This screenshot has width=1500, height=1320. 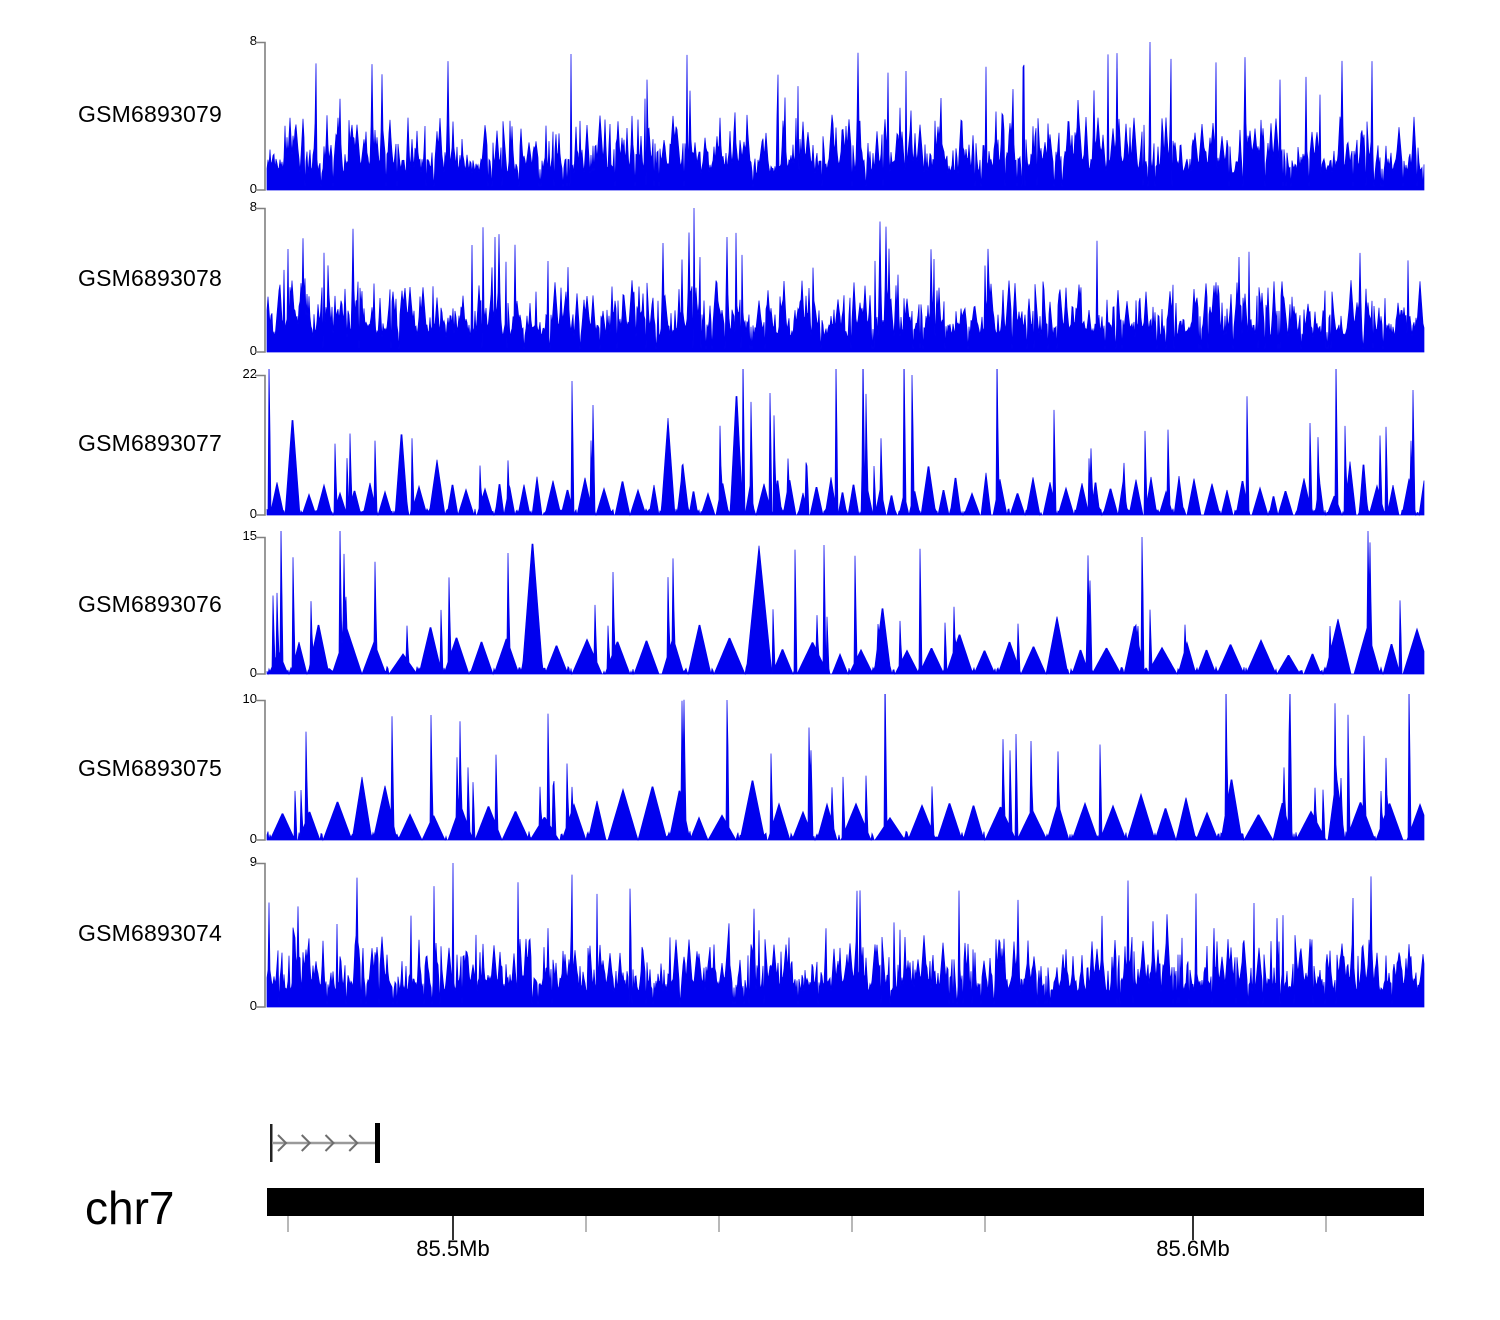 What do you see at coordinates (150, 278) in the screenshot?
I see `track-label-gsm6893078: GSM6893078` at bounding box center [150, 278].